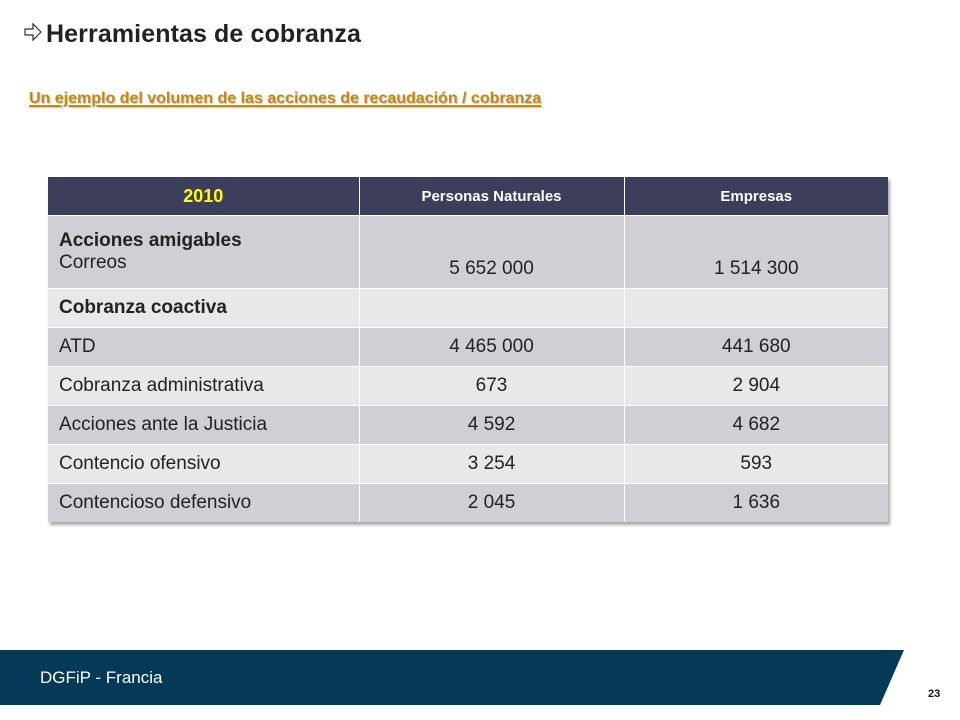 Image resolution: width=960 pixels, height=720 pixels. I want to click on row-label-bold: Acciones amigables, so click(150, 240).